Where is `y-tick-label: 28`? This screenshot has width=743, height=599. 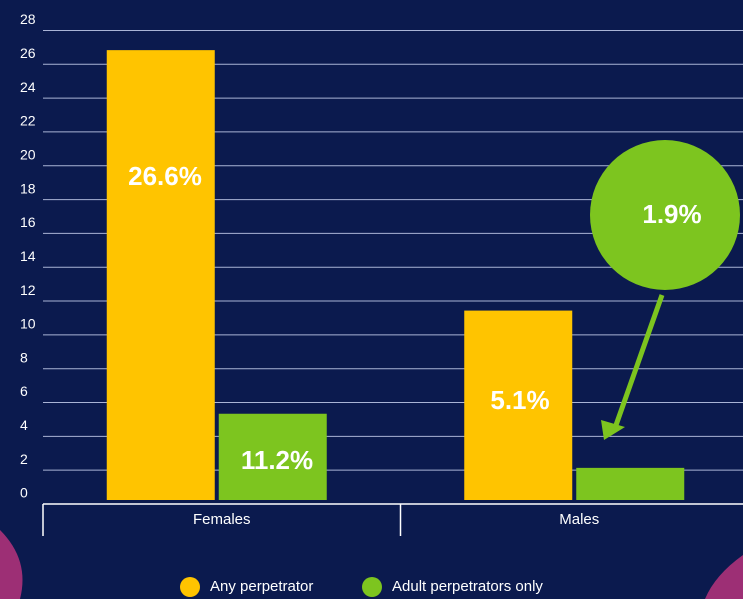
y-tick-label: 28 is located at coordinates (28, 19).